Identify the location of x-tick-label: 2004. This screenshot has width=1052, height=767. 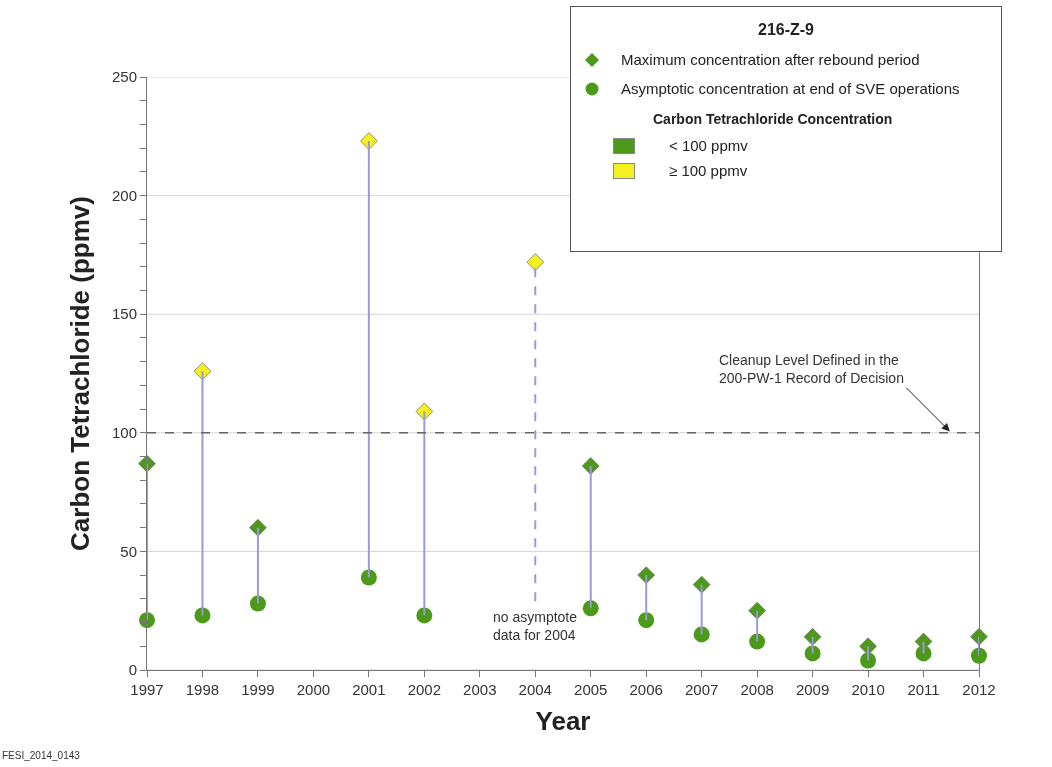
(535, 689).